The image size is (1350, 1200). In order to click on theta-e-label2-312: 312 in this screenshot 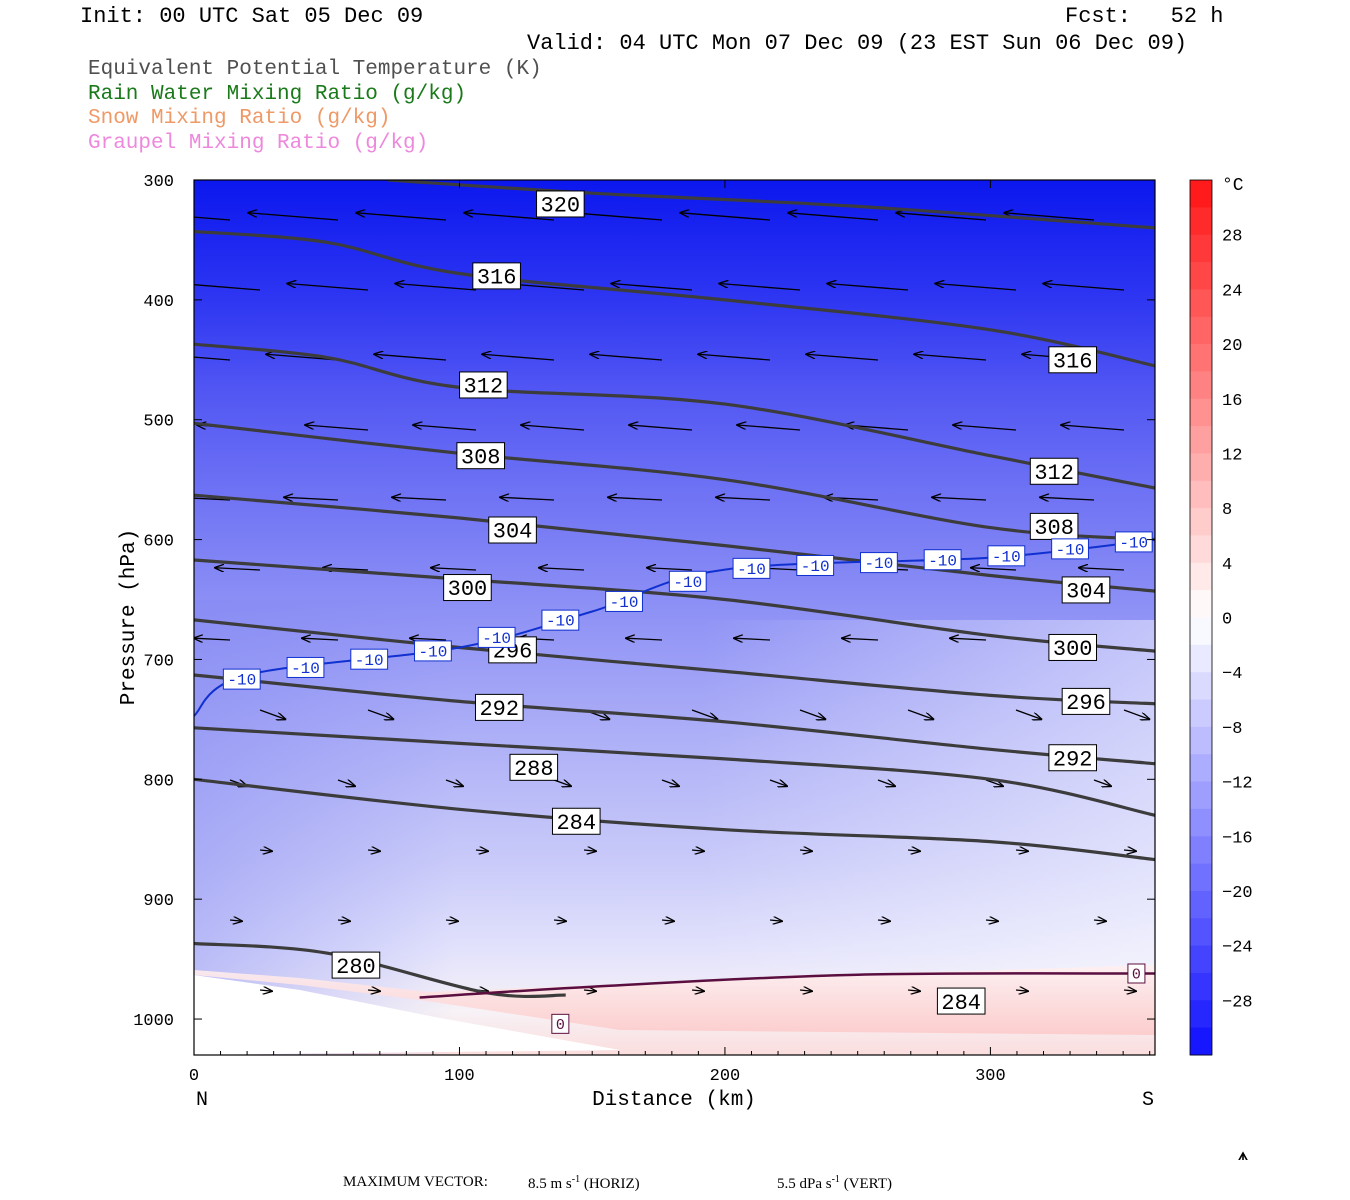, I will do `click(1054, 471)`.